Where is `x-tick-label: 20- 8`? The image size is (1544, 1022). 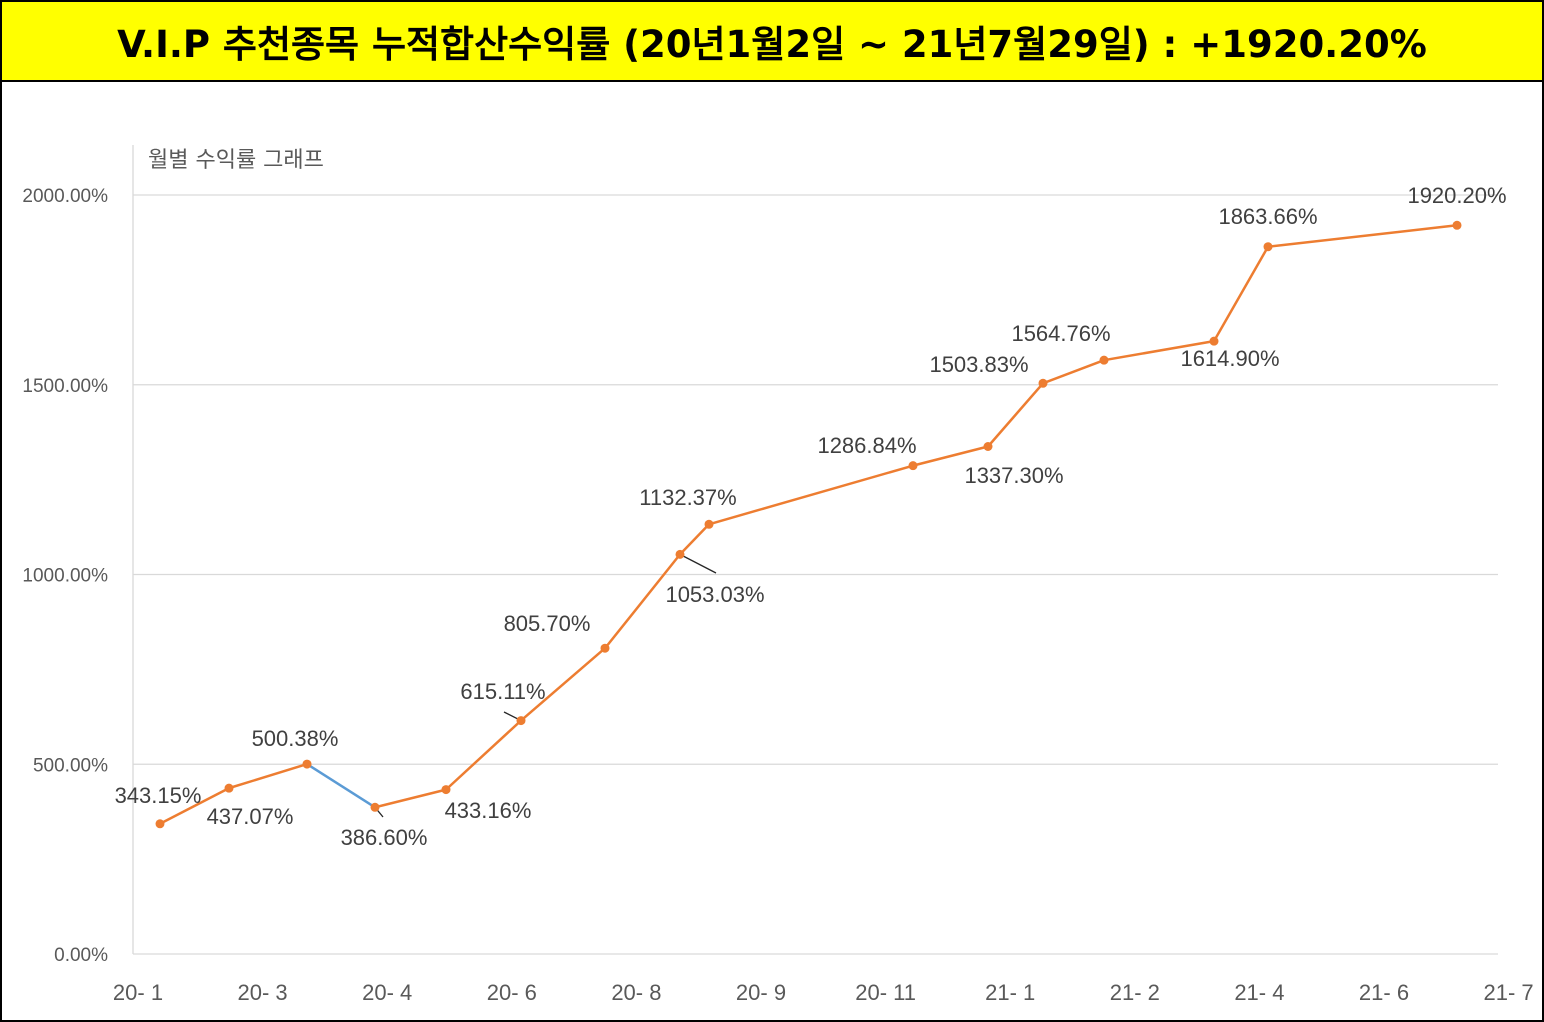 x-tick-label: 20- 8 is located at coordinates (636, 992).